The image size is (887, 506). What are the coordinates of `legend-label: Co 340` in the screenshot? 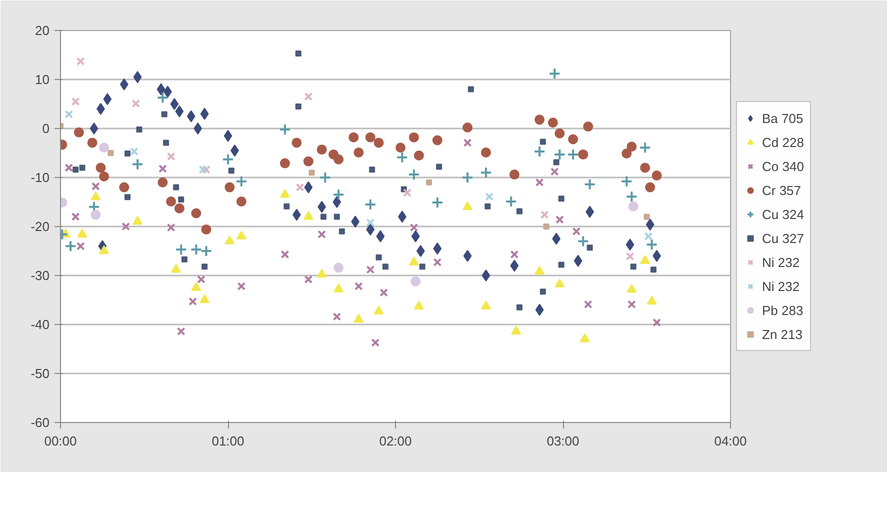 It's located at (783, 166).